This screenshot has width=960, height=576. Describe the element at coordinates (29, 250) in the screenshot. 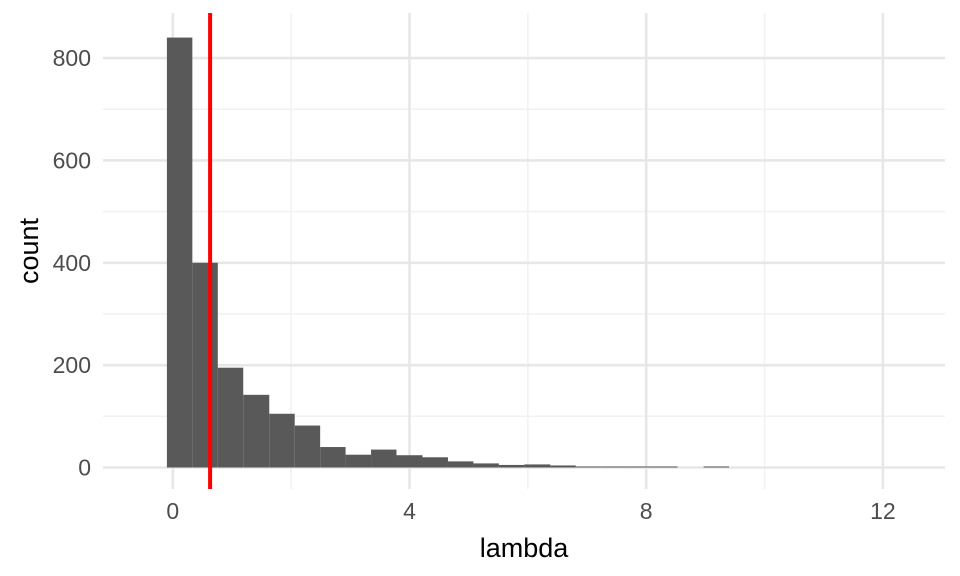

I see `y-axis-title: count` at that location.